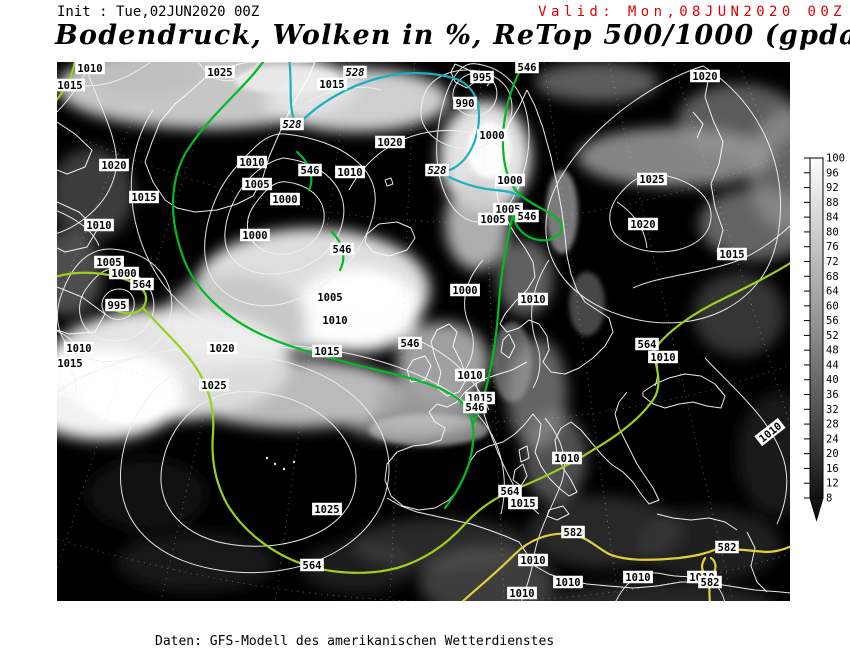  I want to click on colorbar-tick-label: 56, so click(832, 321).